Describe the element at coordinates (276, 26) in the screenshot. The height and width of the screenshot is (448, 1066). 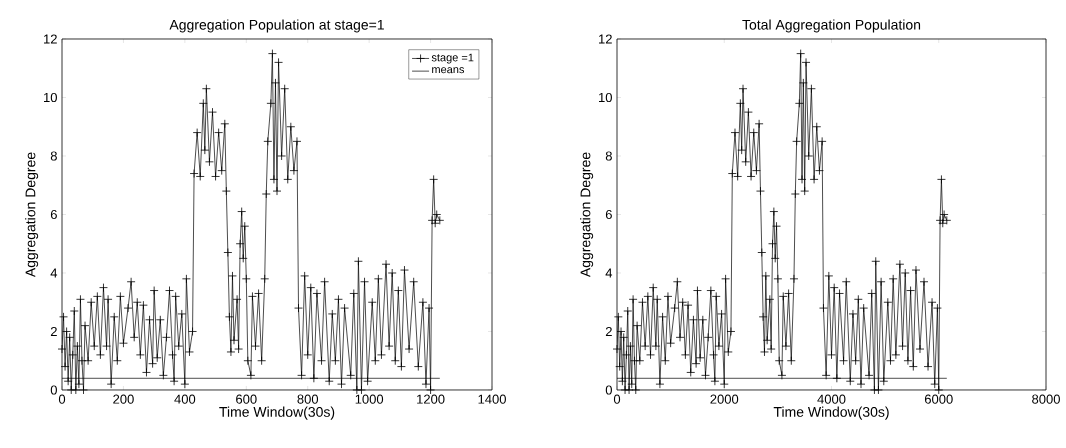
I see `chart-title: Aggregation Population at stage=1` at that location.